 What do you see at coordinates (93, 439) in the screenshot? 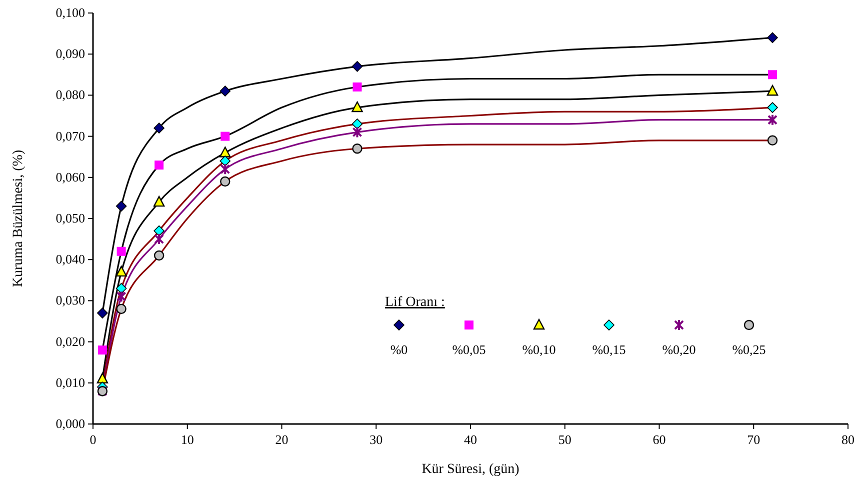
I see `x-tick-label: 0` at bounding box center [93, 439].